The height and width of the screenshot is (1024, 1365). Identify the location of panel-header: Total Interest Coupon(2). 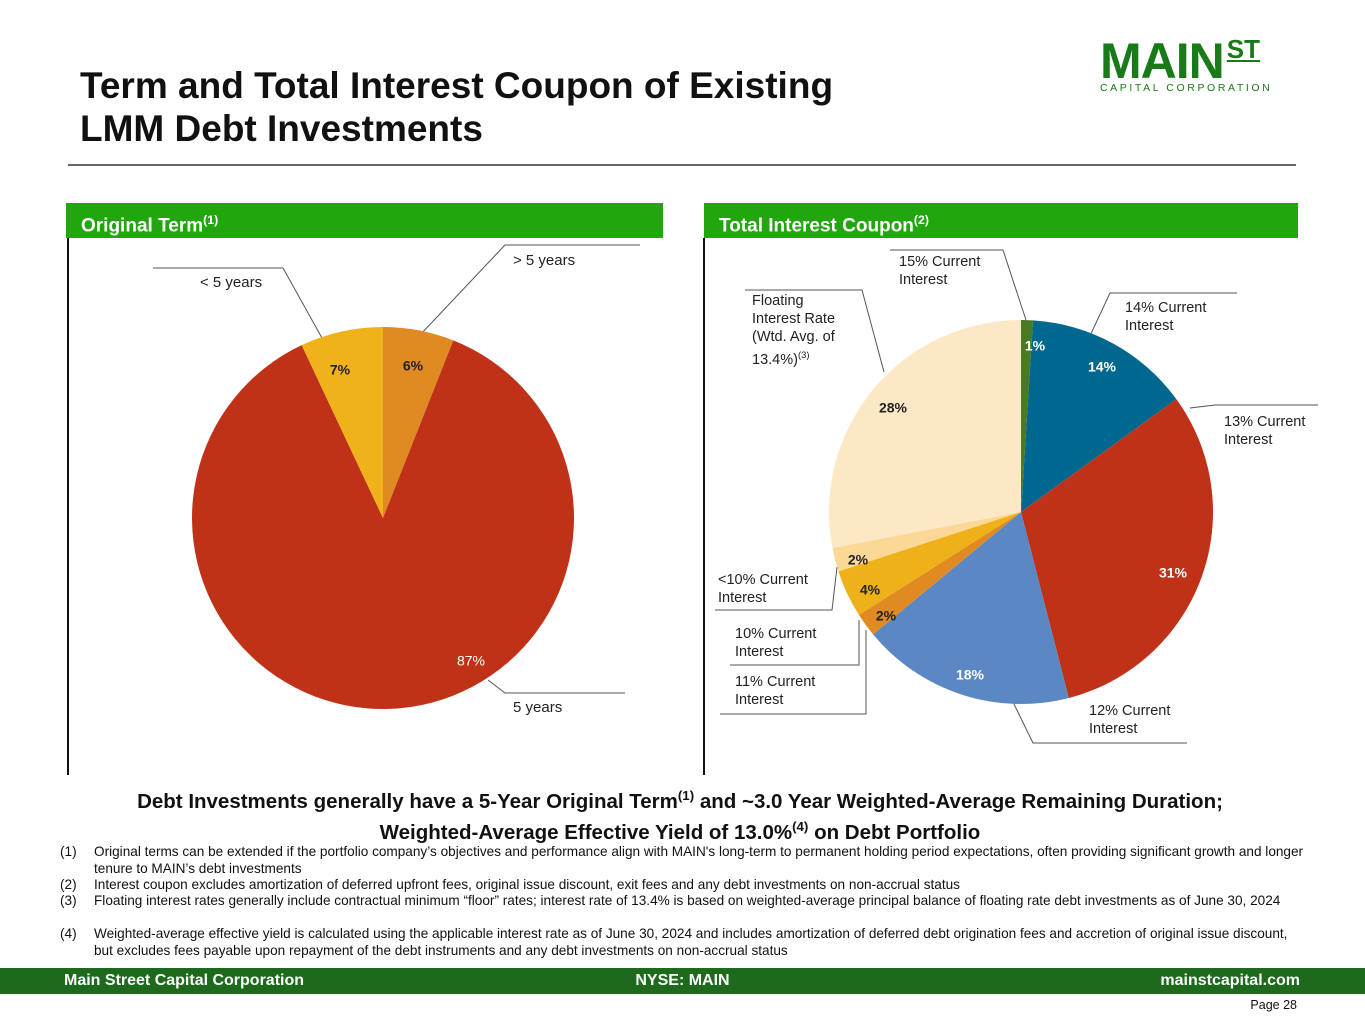
(1001, 220).